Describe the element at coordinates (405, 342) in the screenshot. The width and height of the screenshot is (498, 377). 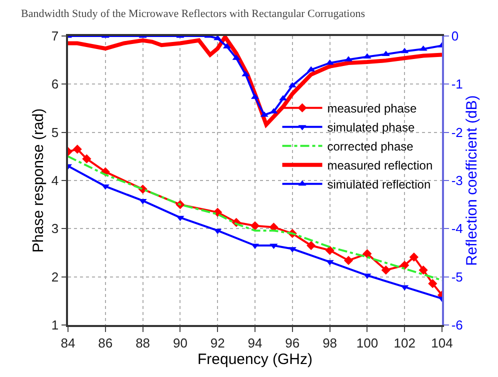
I see `x-tick-label: 102` at that location.